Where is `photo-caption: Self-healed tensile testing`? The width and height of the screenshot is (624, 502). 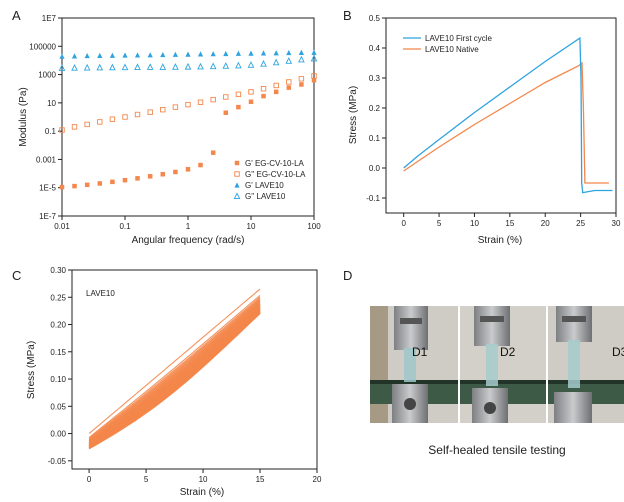 photo-caption: Self-healed tensile testing is located at coordinates (496, 450).